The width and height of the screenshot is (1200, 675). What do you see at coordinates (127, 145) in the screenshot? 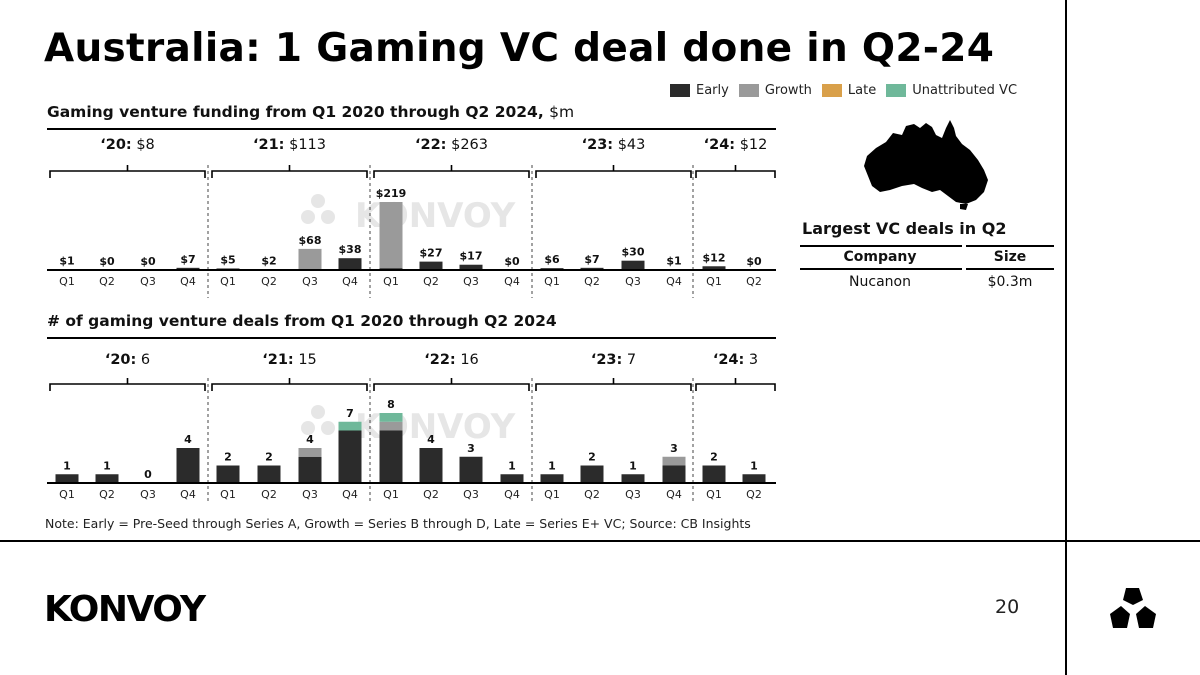
I see `year-header: ‘20: $8` at bounding box center [127, 145].